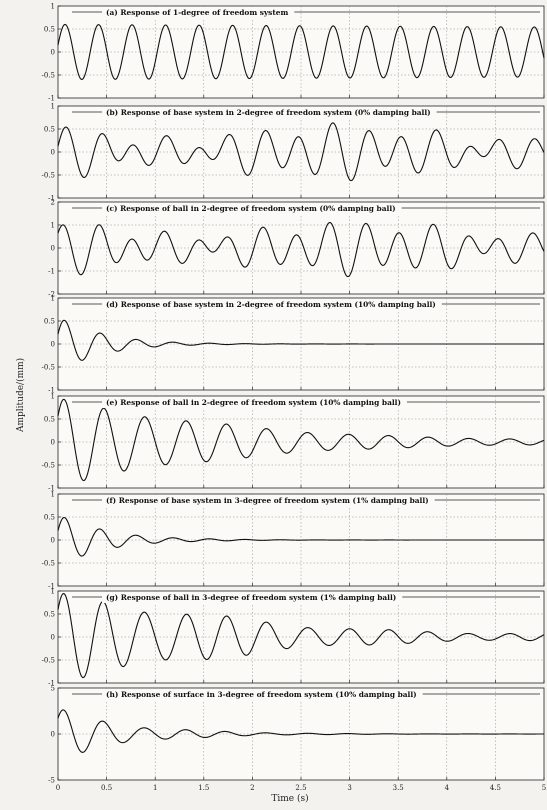  I want to click on x-tick-label: 5, so click(544, 788).